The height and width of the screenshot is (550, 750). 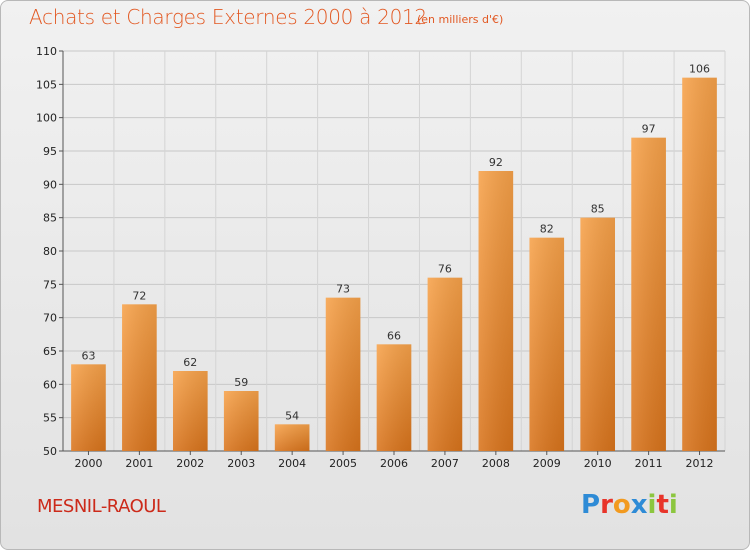 I want to click on y-tick-label: 105, so click(x=46, y=84).